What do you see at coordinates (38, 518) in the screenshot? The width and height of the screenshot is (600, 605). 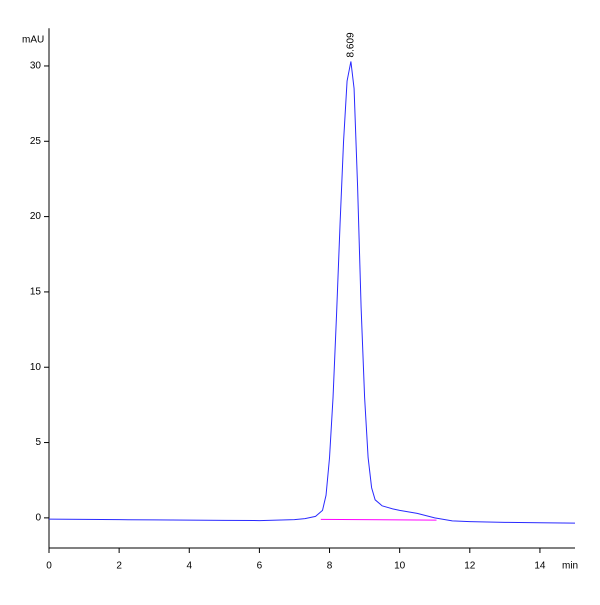 I see `y-tick-label: 0` at bounding box center [38, 518].